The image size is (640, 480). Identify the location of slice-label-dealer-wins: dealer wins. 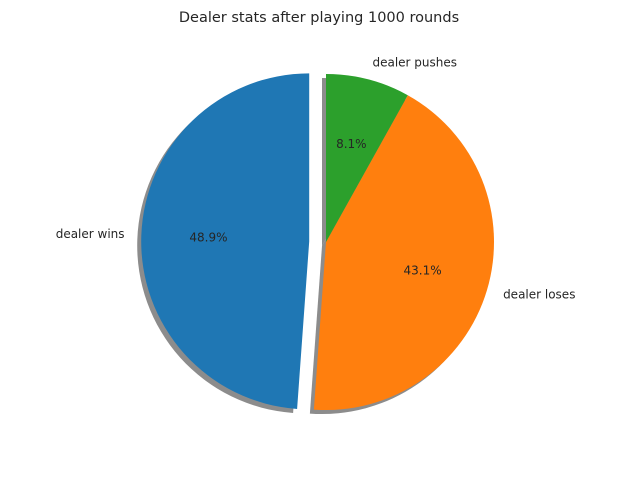
(90, 234).